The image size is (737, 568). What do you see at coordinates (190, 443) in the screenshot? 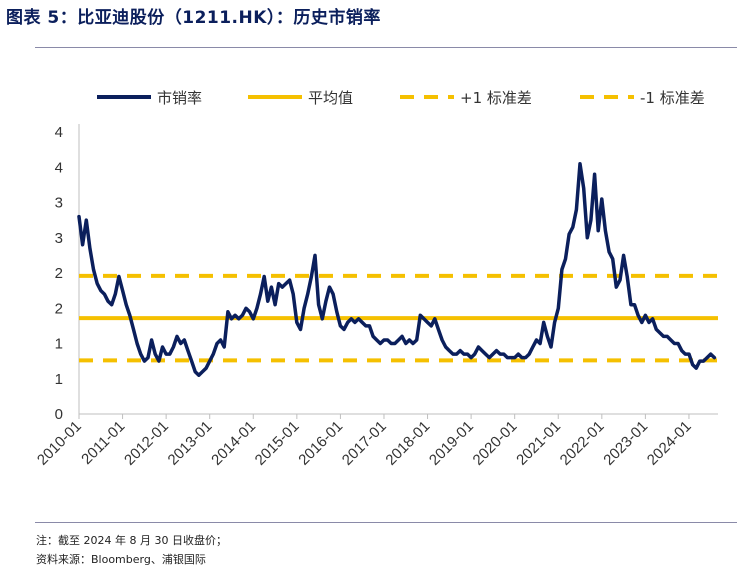
I see `x-tick-label: 2013-01` at bounding box center [190, 443].